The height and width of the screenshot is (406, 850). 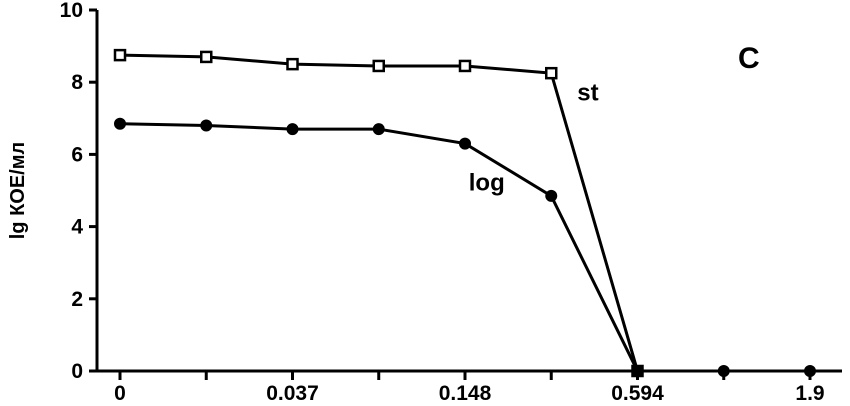 I want to click on y-tick-label: 6, so click(x=77, y=154).